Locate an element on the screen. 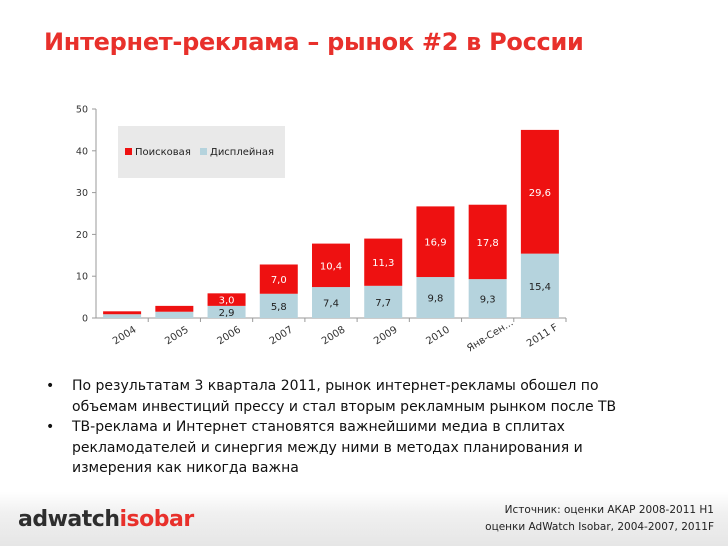 This screenshot has height=546, width=728. legend-swatch-display is located at coordinates (203, 151).